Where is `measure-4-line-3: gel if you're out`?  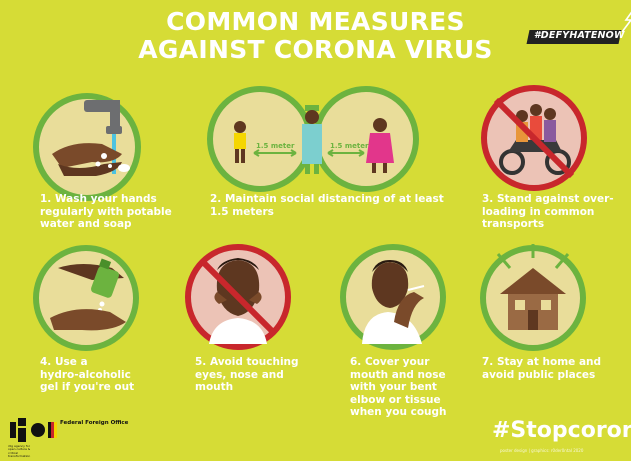 measure-4-line-3: gel if you're out is located at coordinates (87, 387).